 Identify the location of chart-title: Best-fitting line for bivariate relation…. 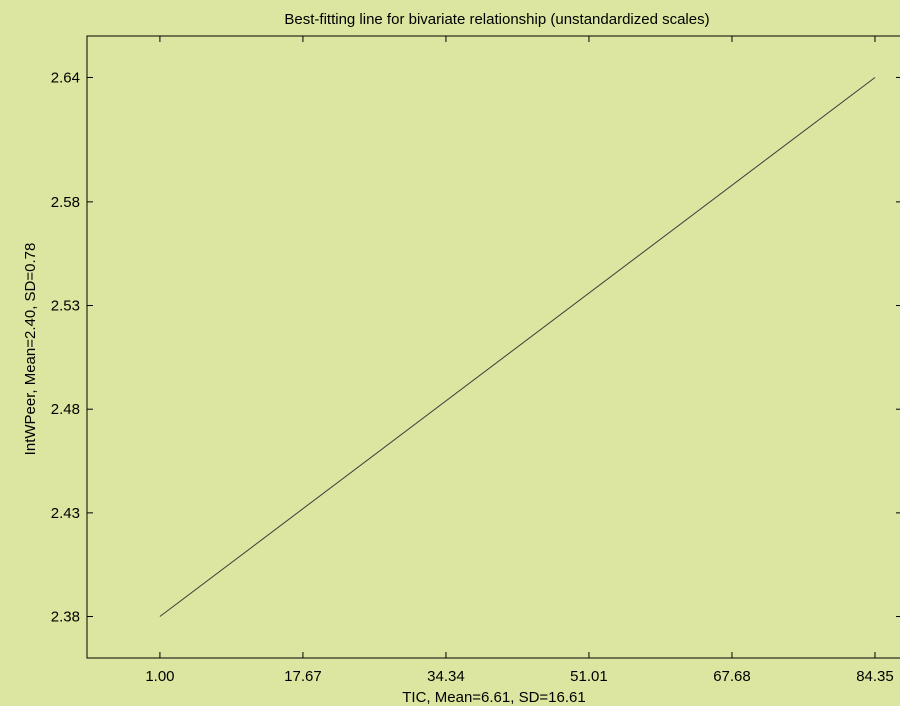
(496, 19).